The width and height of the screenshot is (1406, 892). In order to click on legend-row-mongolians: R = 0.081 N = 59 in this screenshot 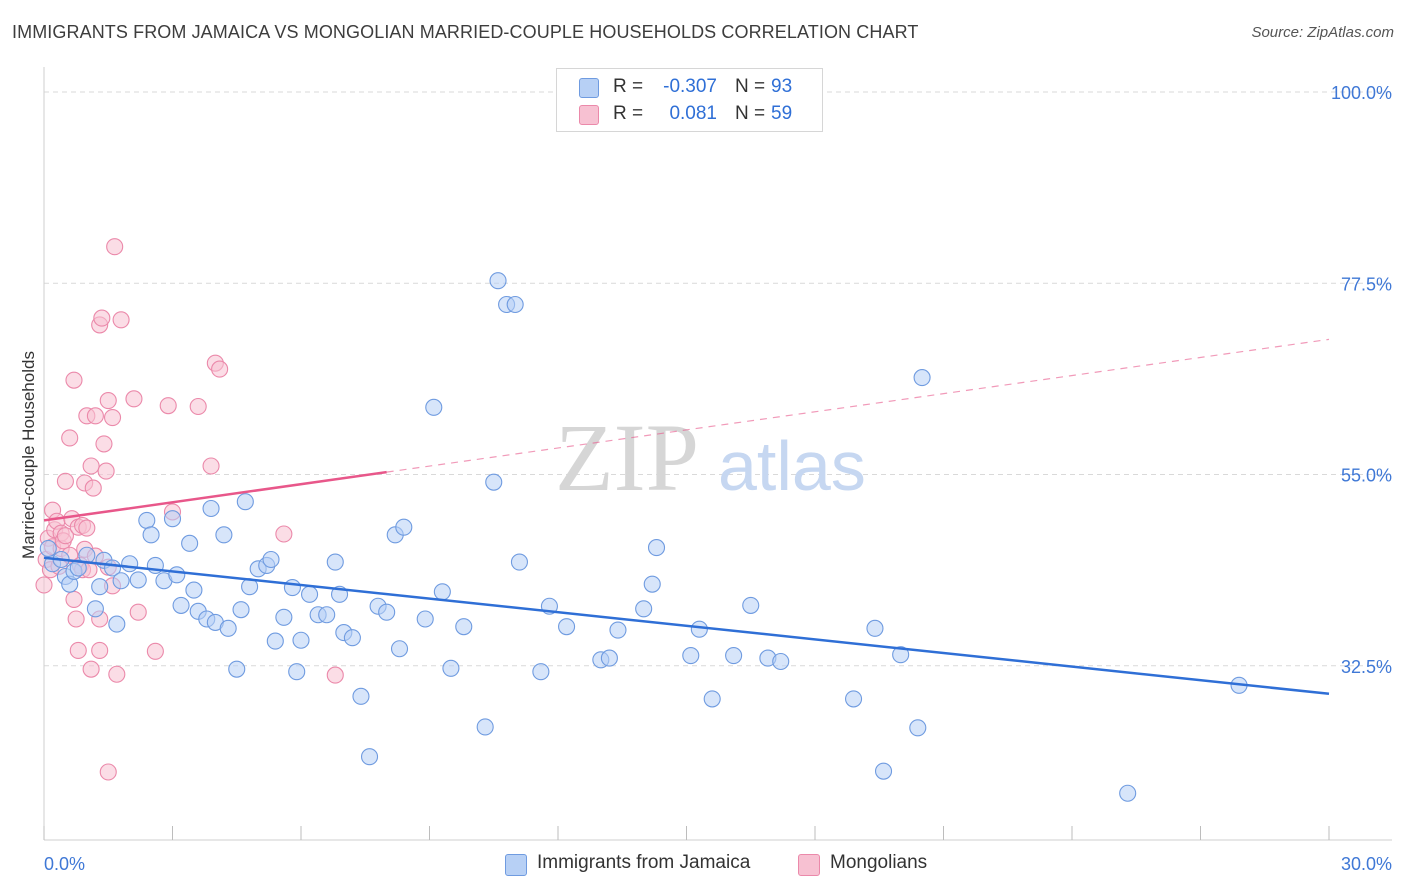, I will do `click(689, 114)`.